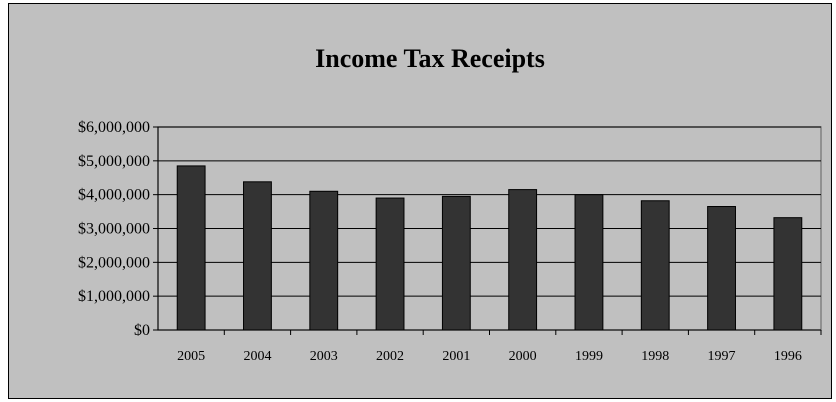 Image resolution: width=836 pixels, height=402 pixels. Describe the element at coordinates (191, 248) in the screenshot. I see `bar-2005` at that location.